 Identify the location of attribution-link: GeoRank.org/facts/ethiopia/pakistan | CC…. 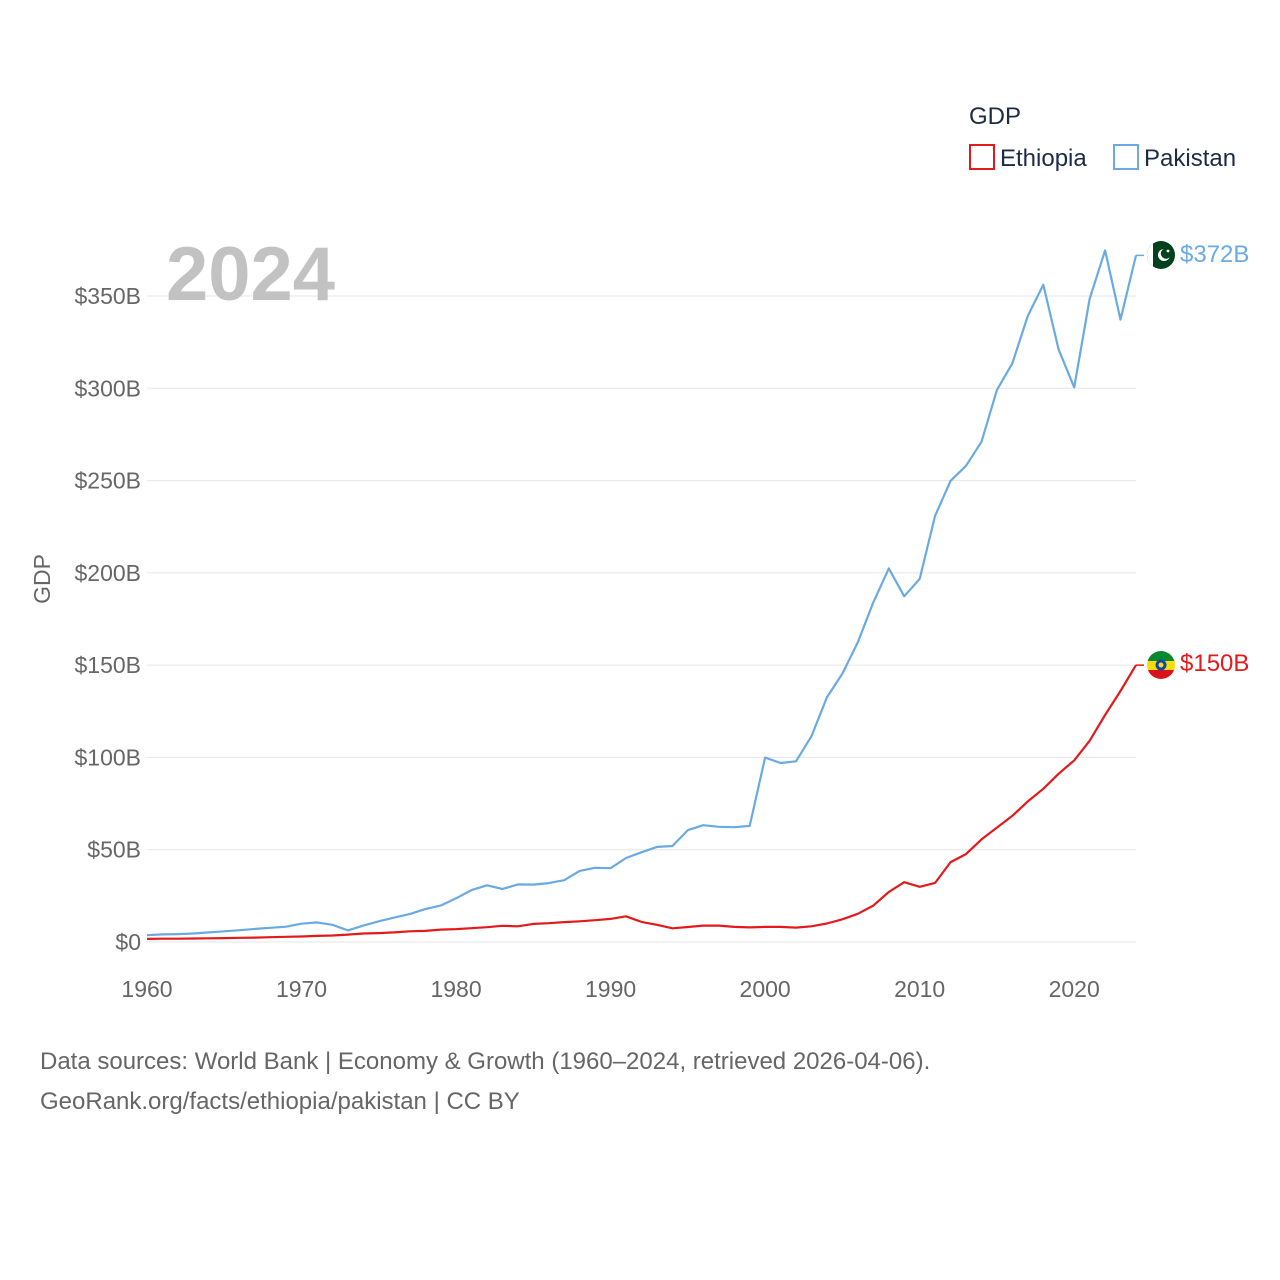
(280, 1101).